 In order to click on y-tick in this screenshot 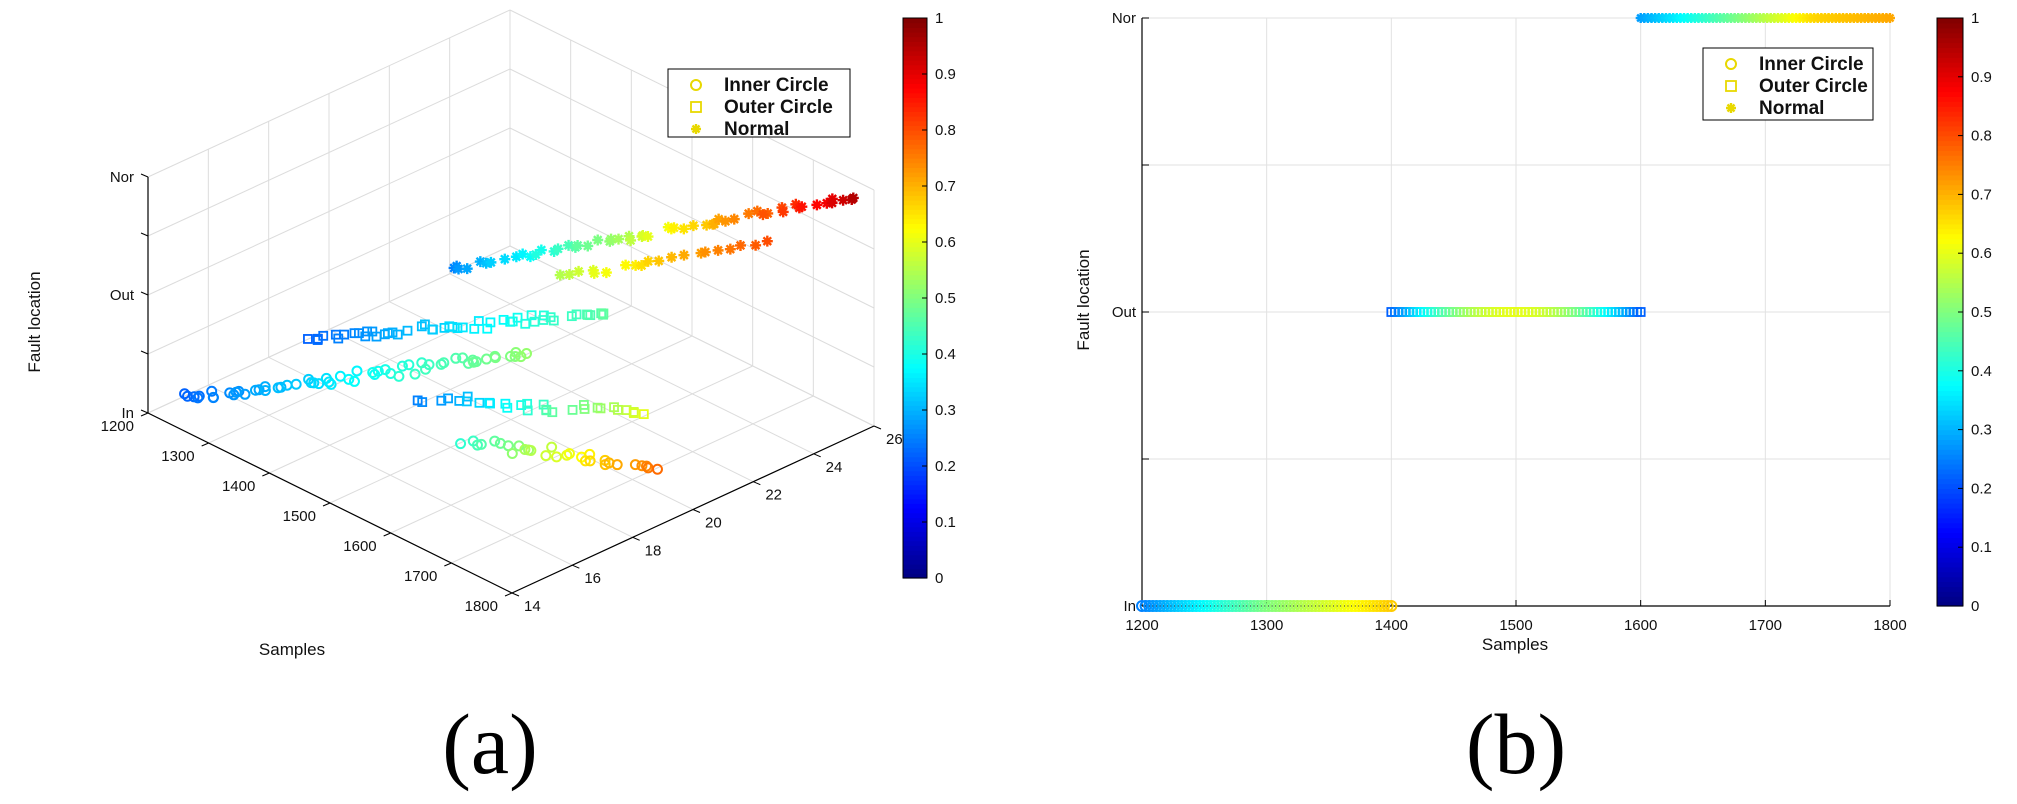, I will do `click(636, 538)`.